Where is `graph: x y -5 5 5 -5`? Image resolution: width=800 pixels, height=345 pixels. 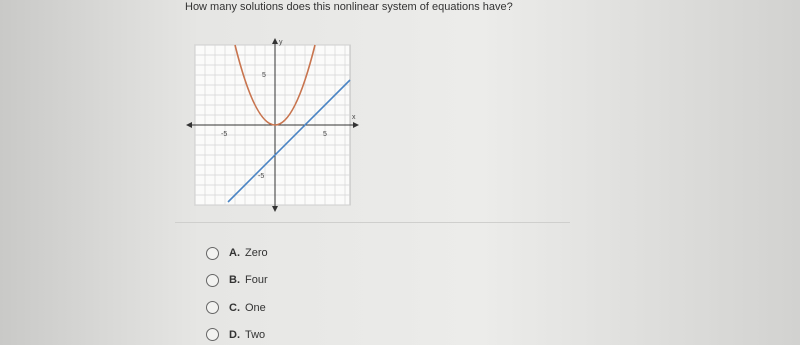
graph: x y -5 5 5 -5 is located at coordinates (272, 125).